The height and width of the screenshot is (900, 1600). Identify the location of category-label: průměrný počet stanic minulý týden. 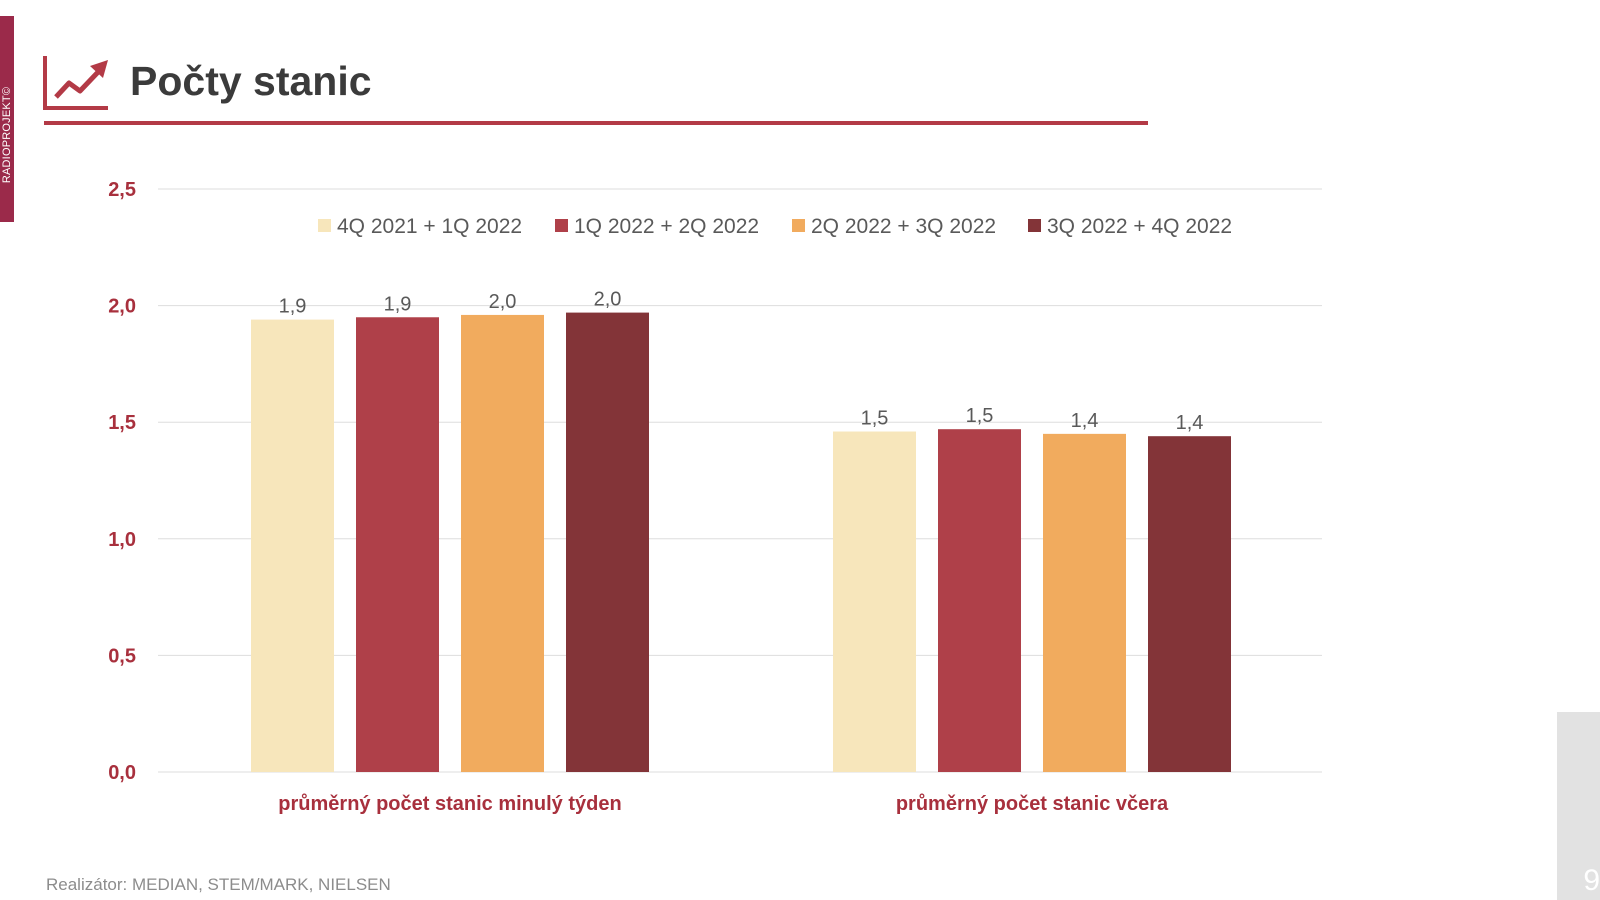
(449, 804).